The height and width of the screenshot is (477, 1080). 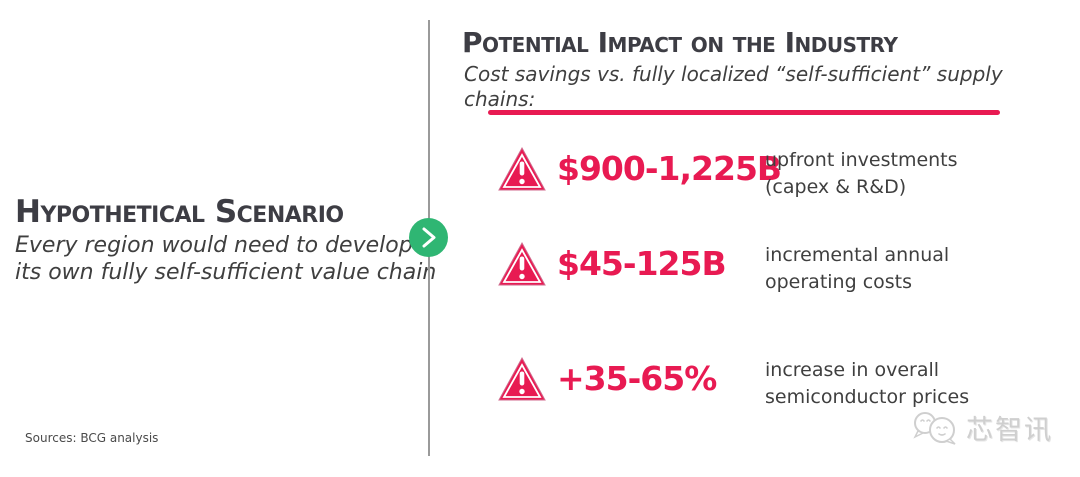 What do you see at coordinates (637, 378) in the screenshot?
I see `impact-value: +35-65%` at bounding box center [637, 378].